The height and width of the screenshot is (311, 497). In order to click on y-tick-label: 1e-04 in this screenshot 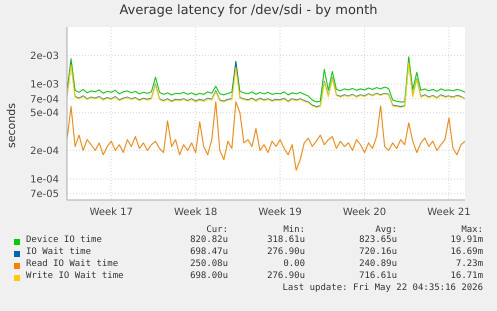, I will do `click(44, 180)`.